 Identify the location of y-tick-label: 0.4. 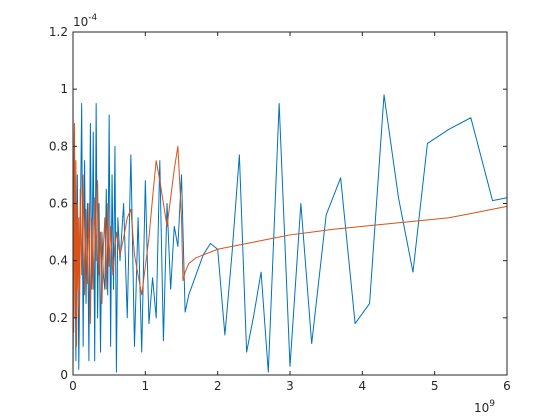
(58, 261).